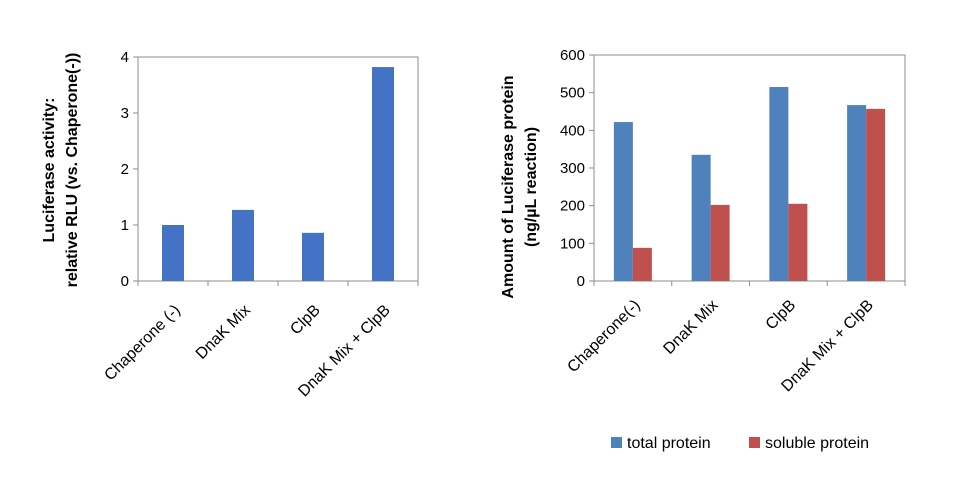 The width and height of the screenshot is (963, 490). Describe the element at coordinates (572, 130) in the screenshot. I see `chart2-ytick-label: 400` at that location.